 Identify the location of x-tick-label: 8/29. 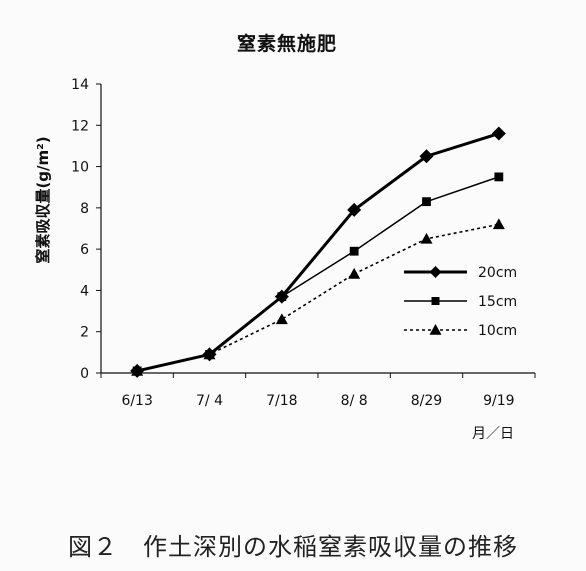
(426, 401).